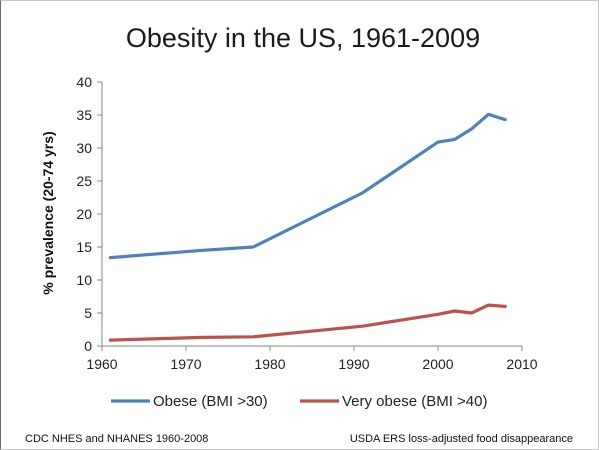  I want to click on legend: Obese (BMI >30) Very obese (BMI >40), so click(299, 401).